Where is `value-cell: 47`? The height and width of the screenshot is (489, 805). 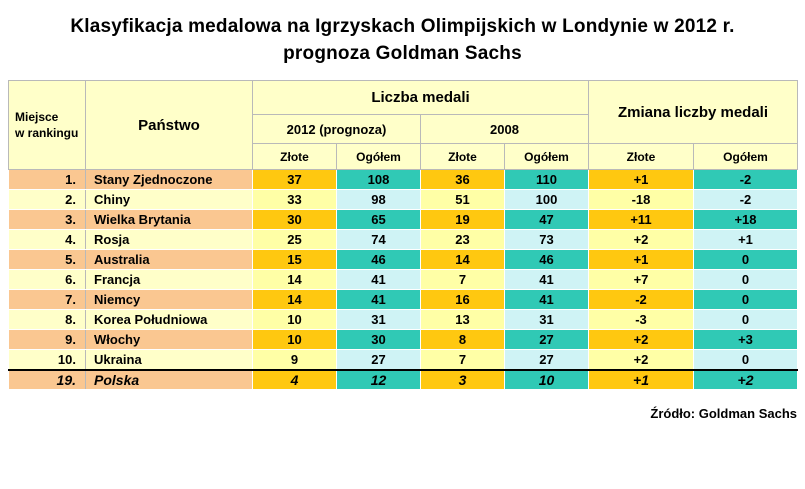 value-cell: 47 is located at coordinates (546, 220).